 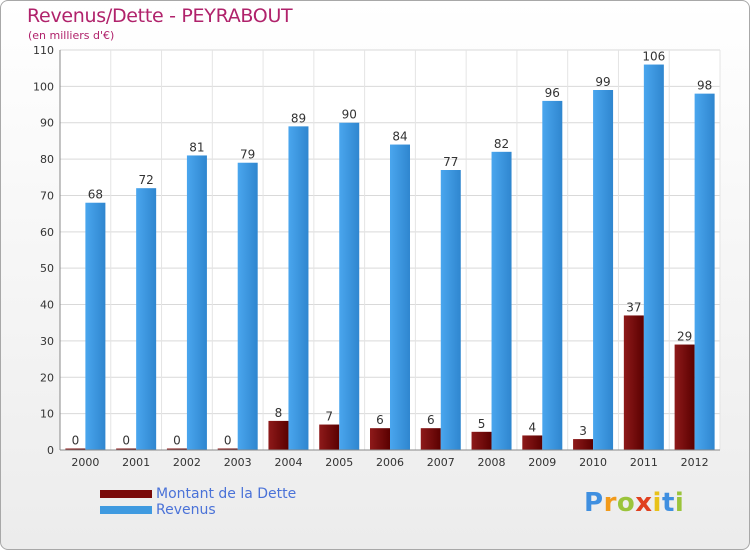 What do you see at coordinates (71, 35) in the screenshot?
I see `chart-subtitle: (en milliers d'€)` at bounding box center [71, 35].